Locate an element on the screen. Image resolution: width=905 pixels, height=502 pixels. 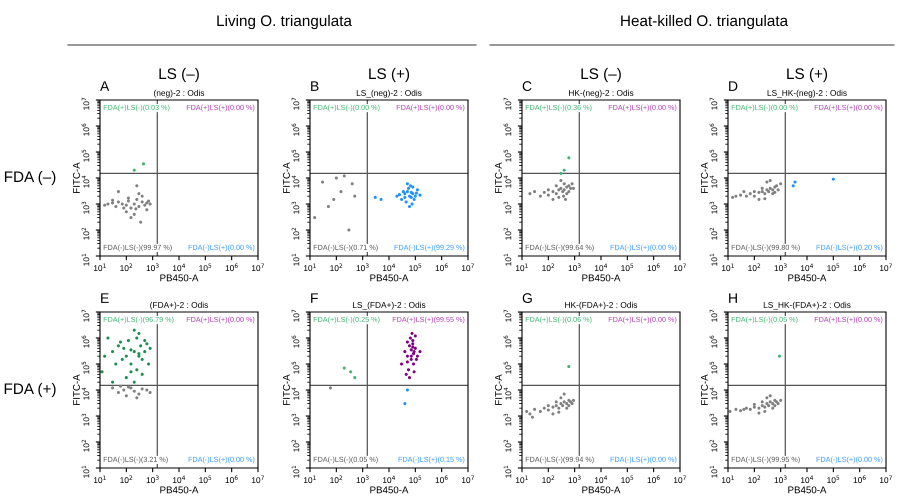
chart-title: (FDA+)-2 : Odis is located at coordinates (179, 306).